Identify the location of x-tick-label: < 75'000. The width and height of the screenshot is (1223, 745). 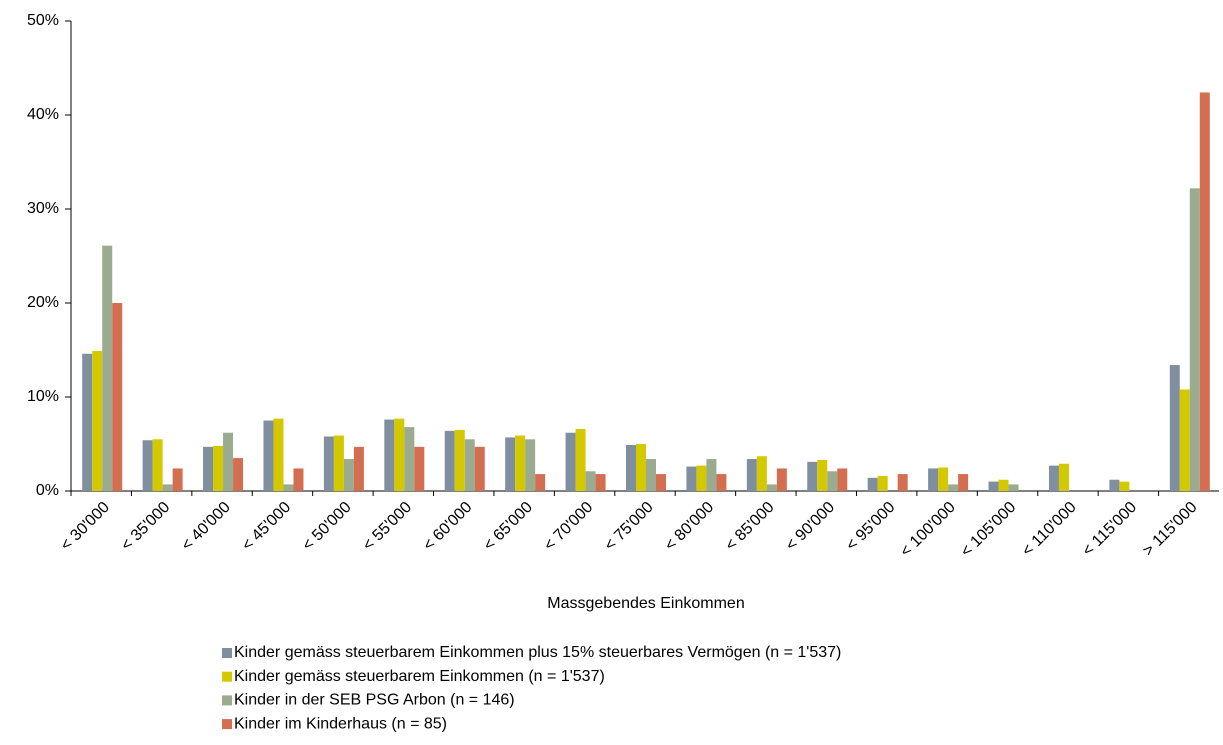
(628, 526).